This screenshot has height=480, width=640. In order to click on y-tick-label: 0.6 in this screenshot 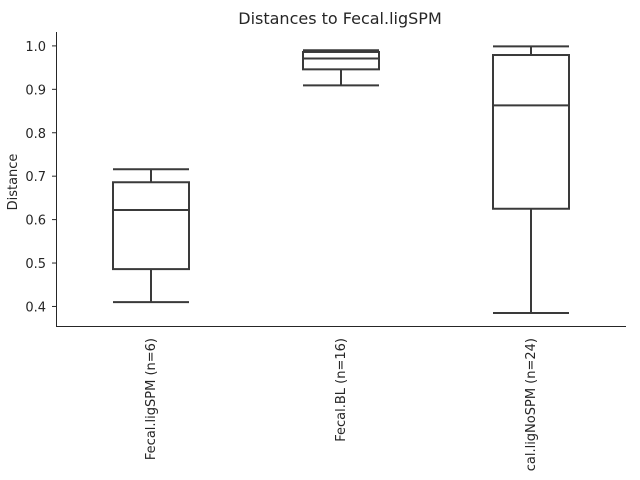, I will do `click(35, 221)`.